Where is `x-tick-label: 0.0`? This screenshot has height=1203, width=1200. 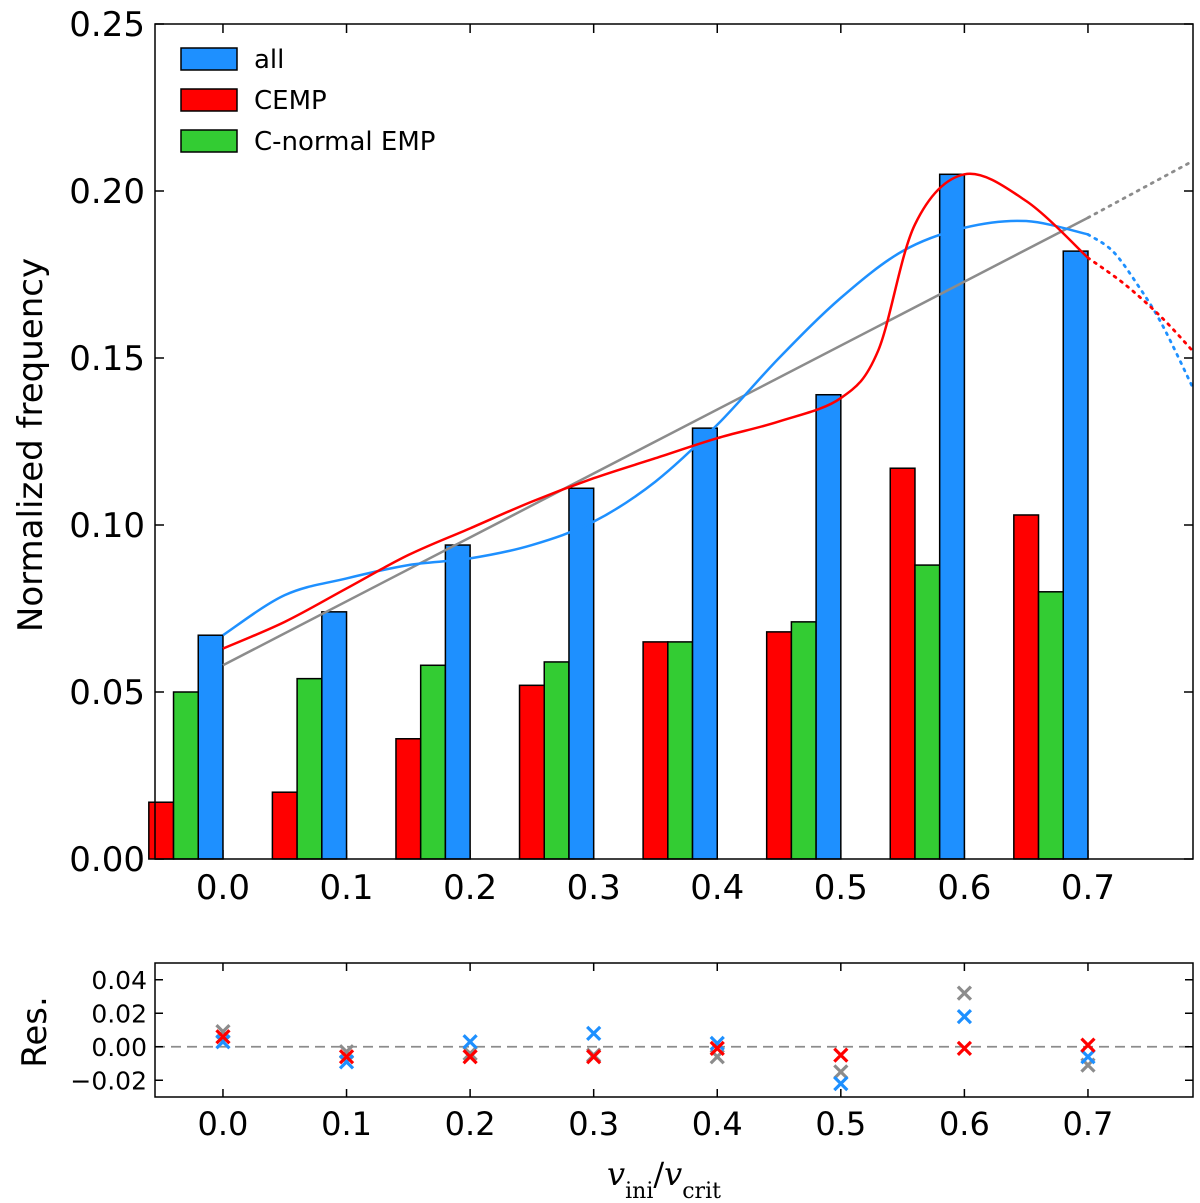 x-tick-label: 0.0 is located at coordinates (223, 888).